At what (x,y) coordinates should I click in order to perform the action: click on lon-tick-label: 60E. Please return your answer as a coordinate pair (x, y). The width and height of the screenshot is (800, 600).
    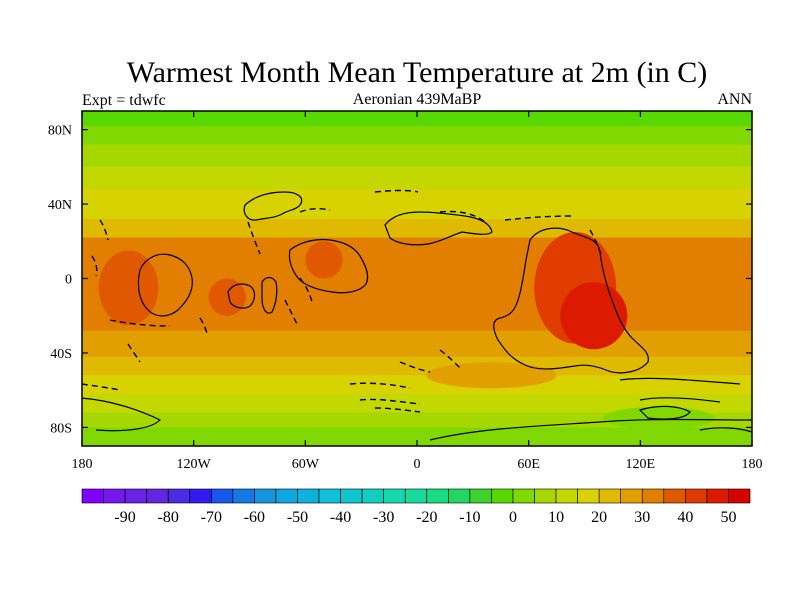
    Looking at the image, I should click on (528, 464).